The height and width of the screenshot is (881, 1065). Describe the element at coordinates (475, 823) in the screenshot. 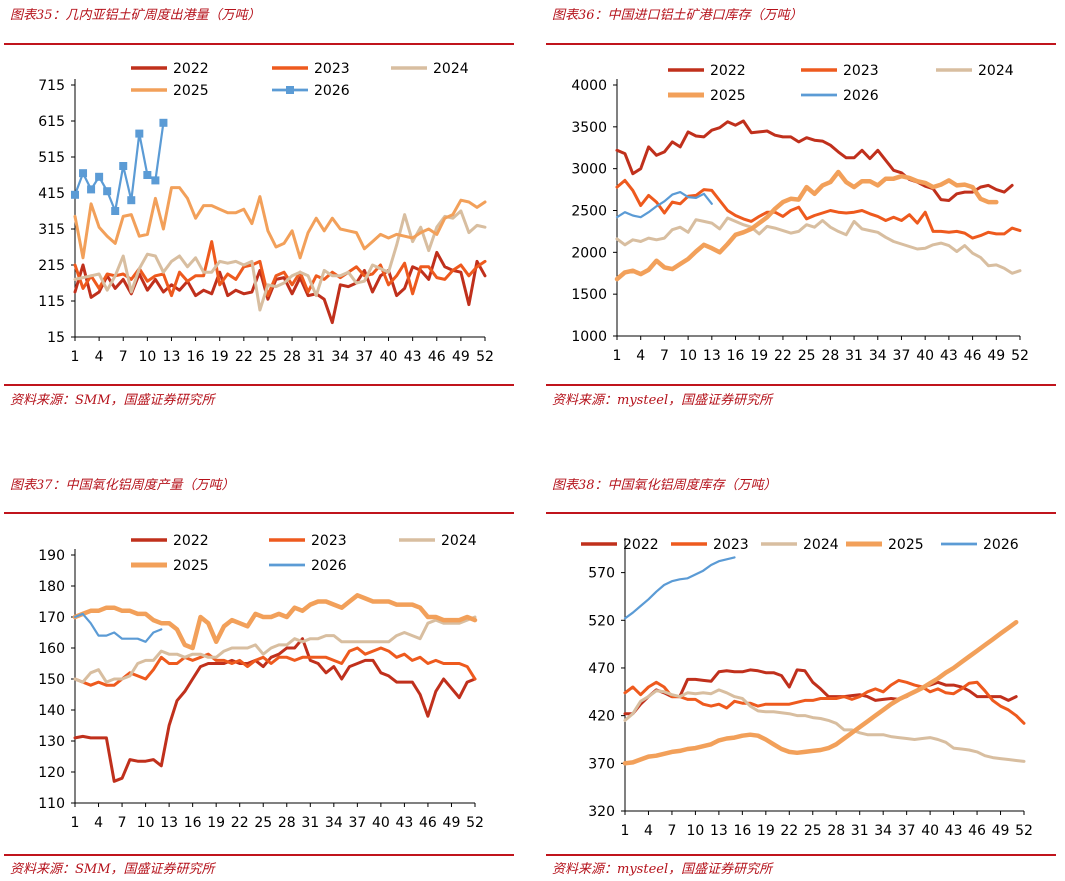

I see `x-tick-label: 52` at that location.